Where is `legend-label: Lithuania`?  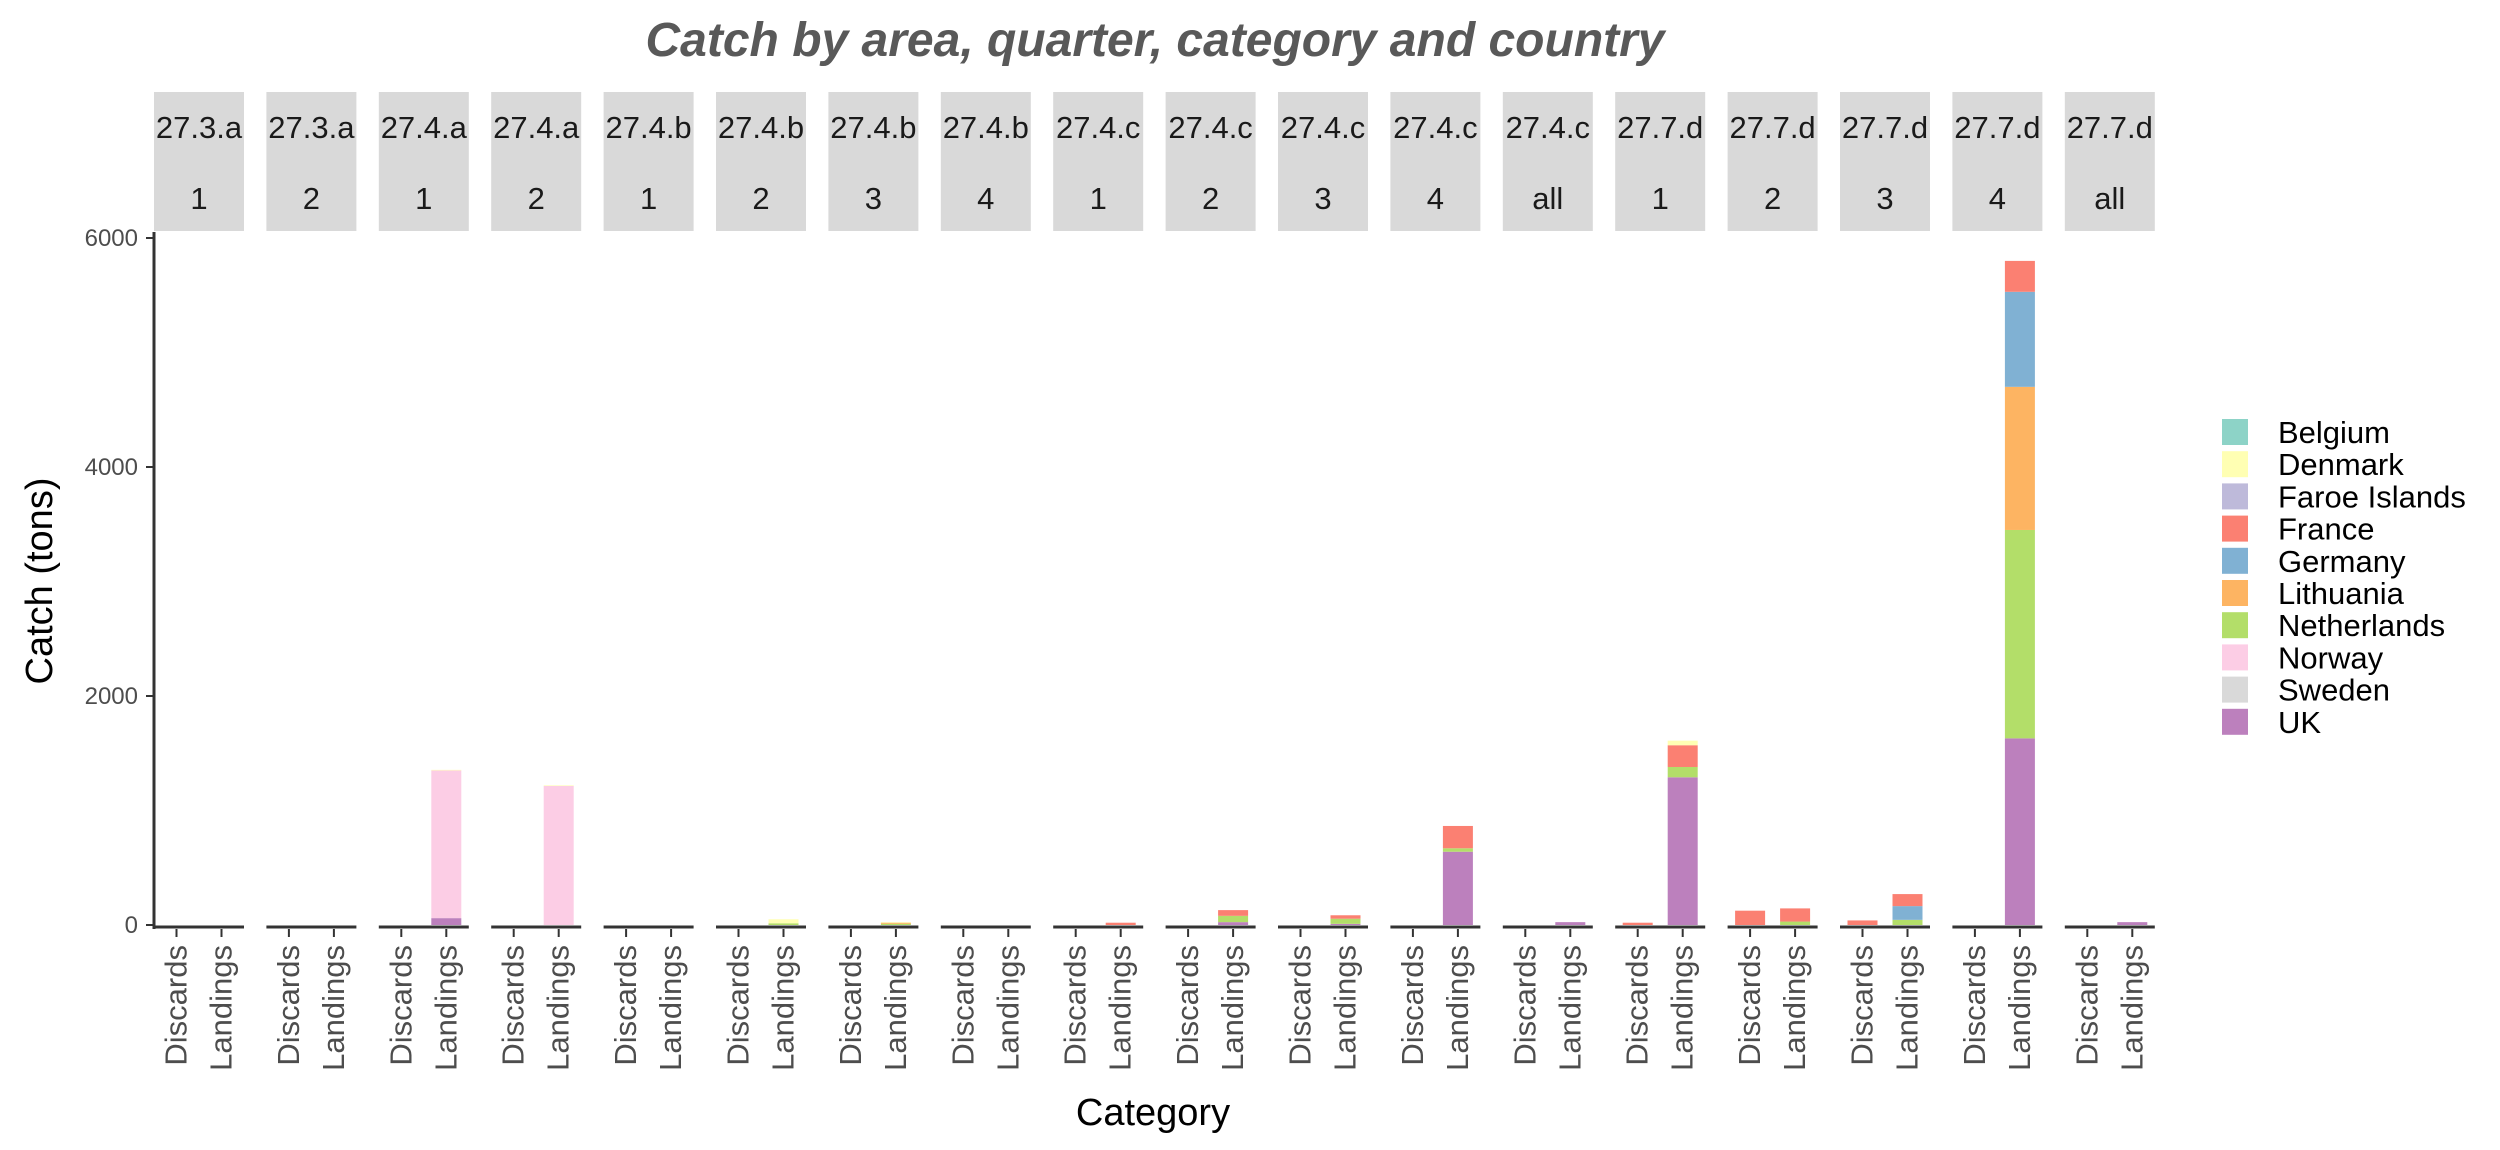
legend-label: Lithuania is located at coordinates (2341, 593).